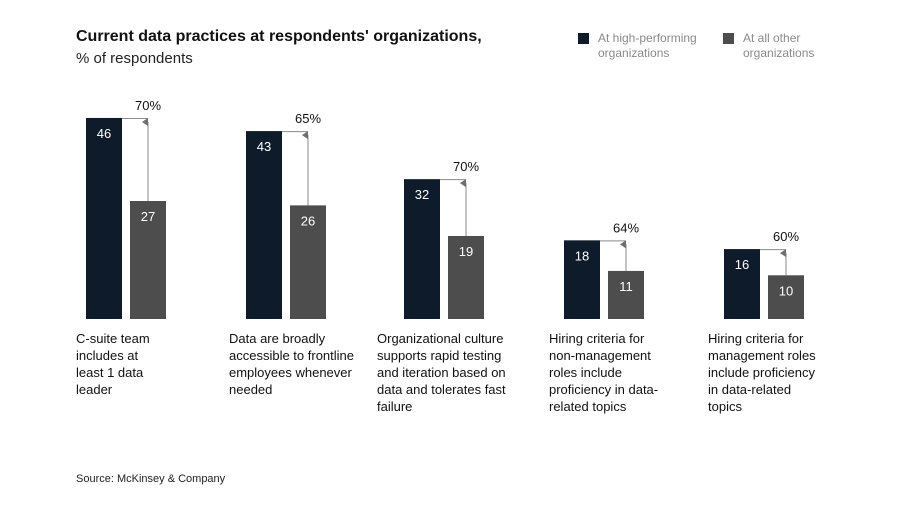  What do you see at coordinates (439, 355) in the screenshot?
I see `category-label-line: supports rapid testing` at bounding box center [439, 355].